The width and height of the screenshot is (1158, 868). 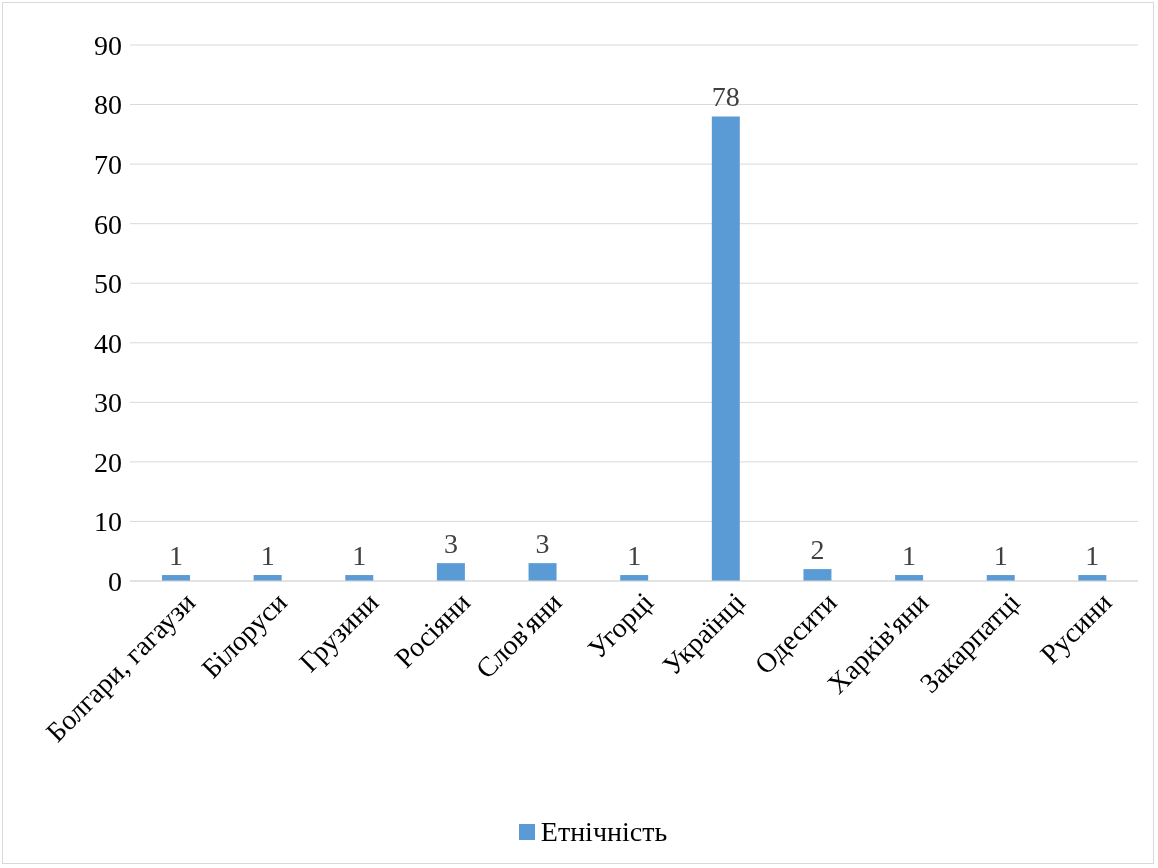 I want to click on data-label: 2, so click(x=817, y=550).